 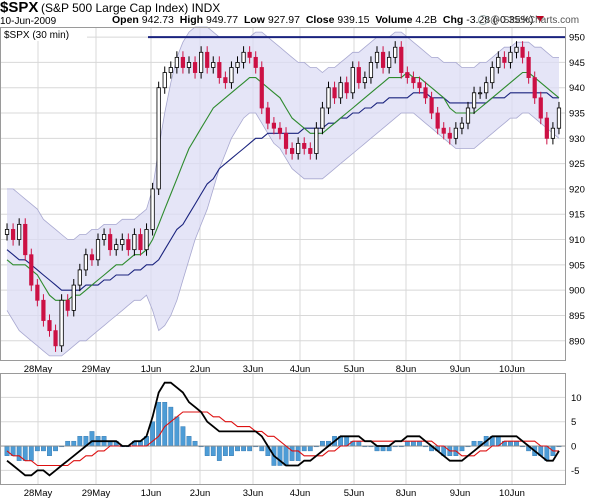 What do you see at coordinates (460, 369) in the screenshot?
I see `price-x-tick-label: 9Jun` at bounding box center [460, 369].